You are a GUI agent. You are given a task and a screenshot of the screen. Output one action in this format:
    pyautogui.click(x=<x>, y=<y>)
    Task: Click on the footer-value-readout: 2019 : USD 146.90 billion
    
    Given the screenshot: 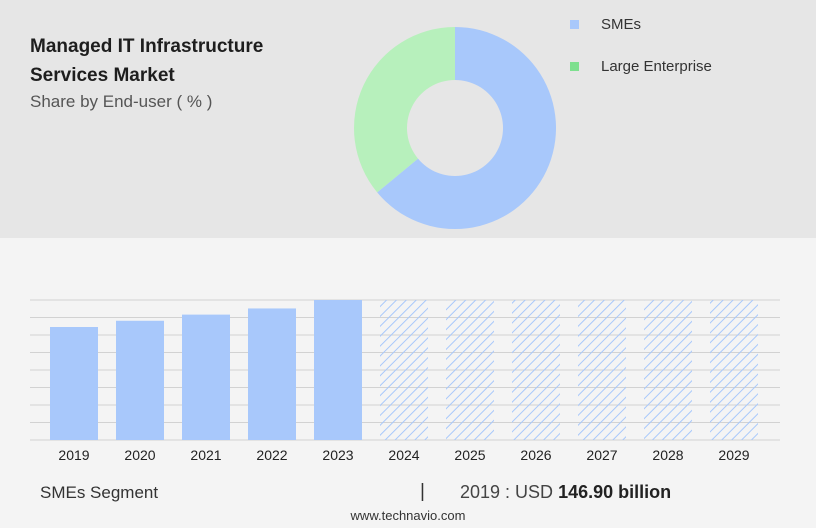 What is the action you would take?
    pyautogui.click(x=565, y=492)
    